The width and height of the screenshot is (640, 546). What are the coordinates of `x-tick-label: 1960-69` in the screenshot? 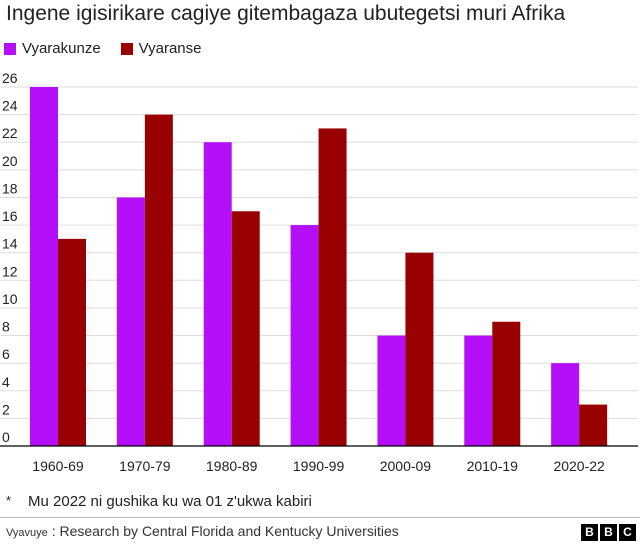 It's located at (58, 466).